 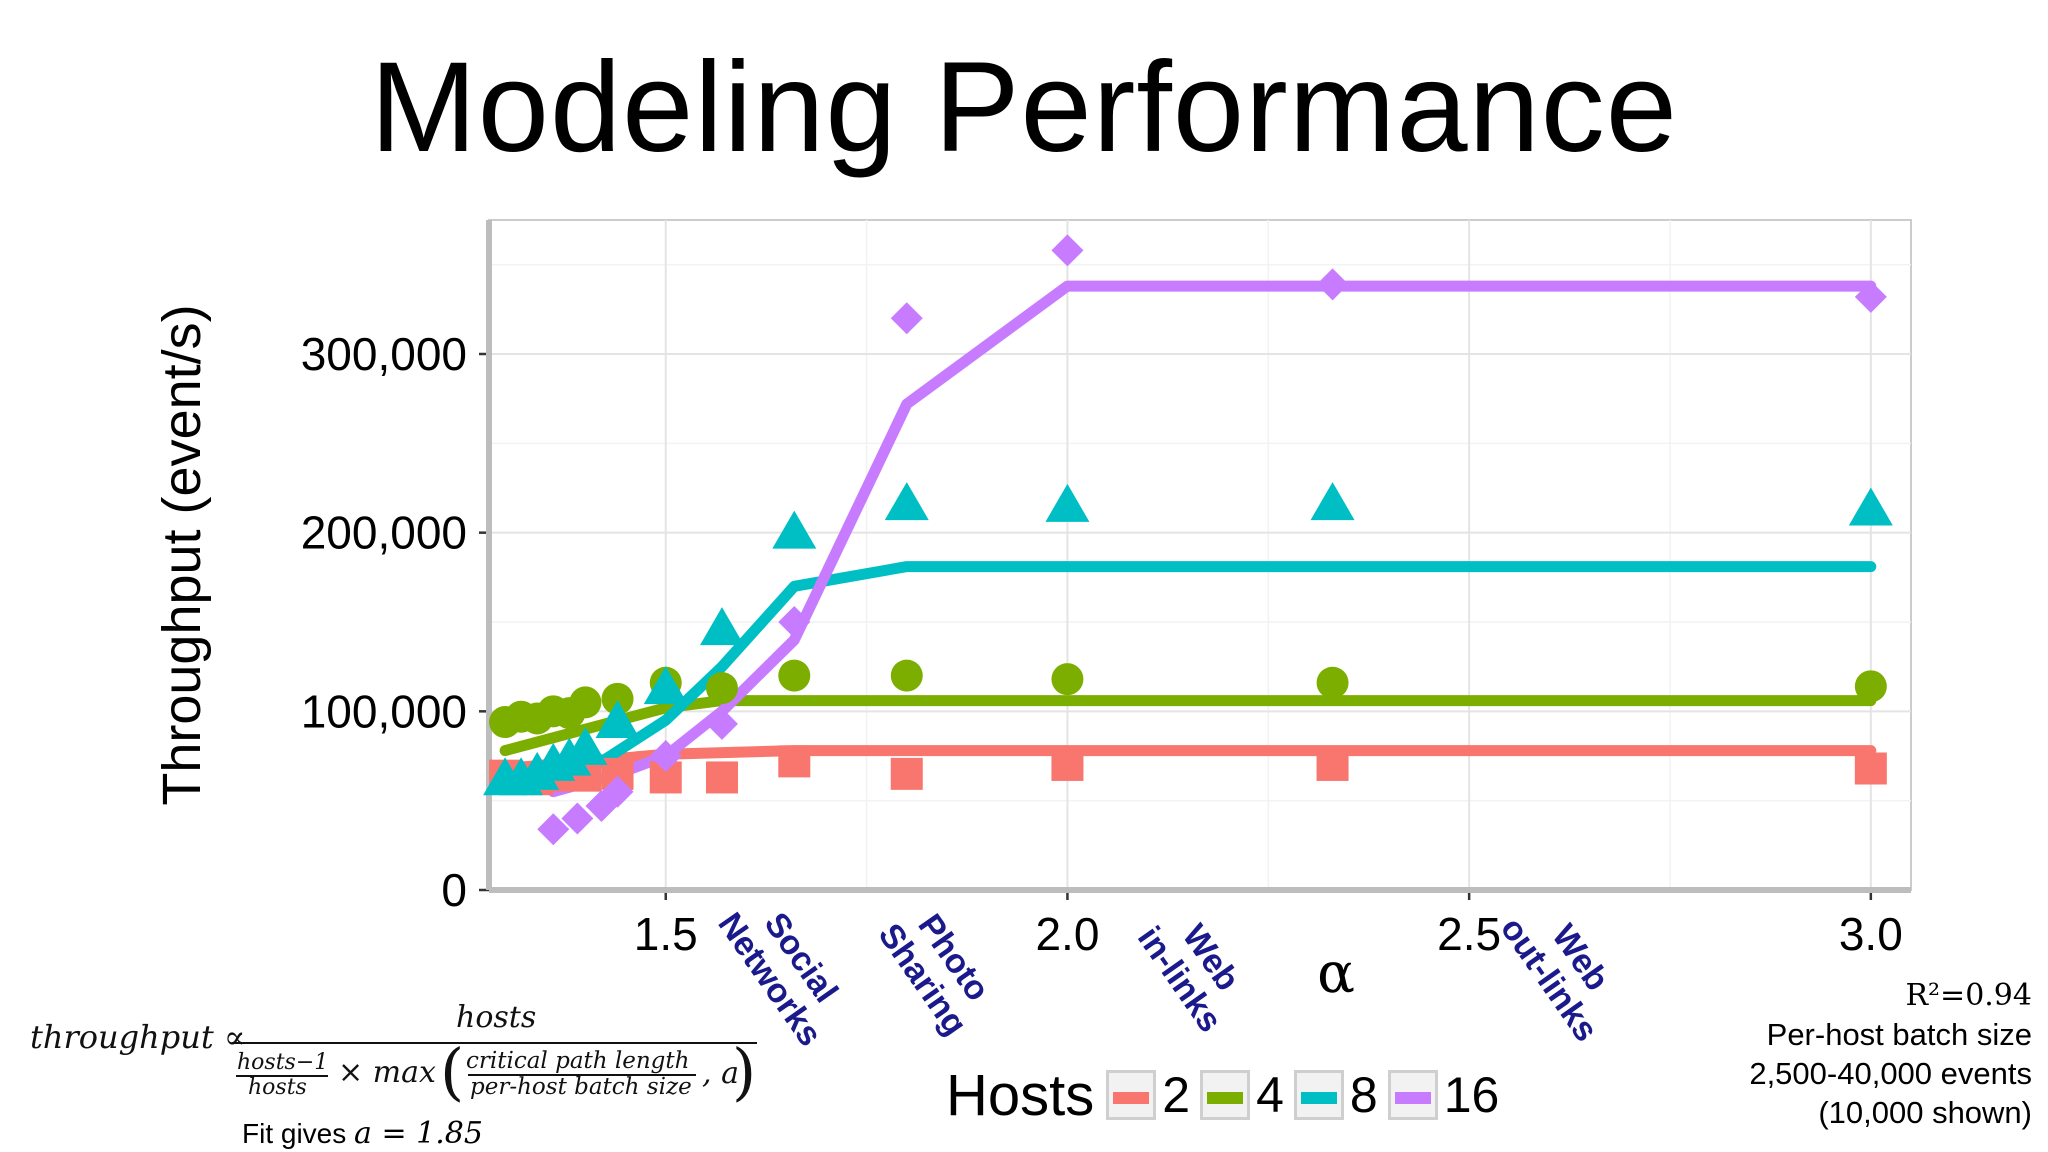 I want to click on formula-hosts-fraction-numerator: hosts−1, so click(x=283, y=1062).